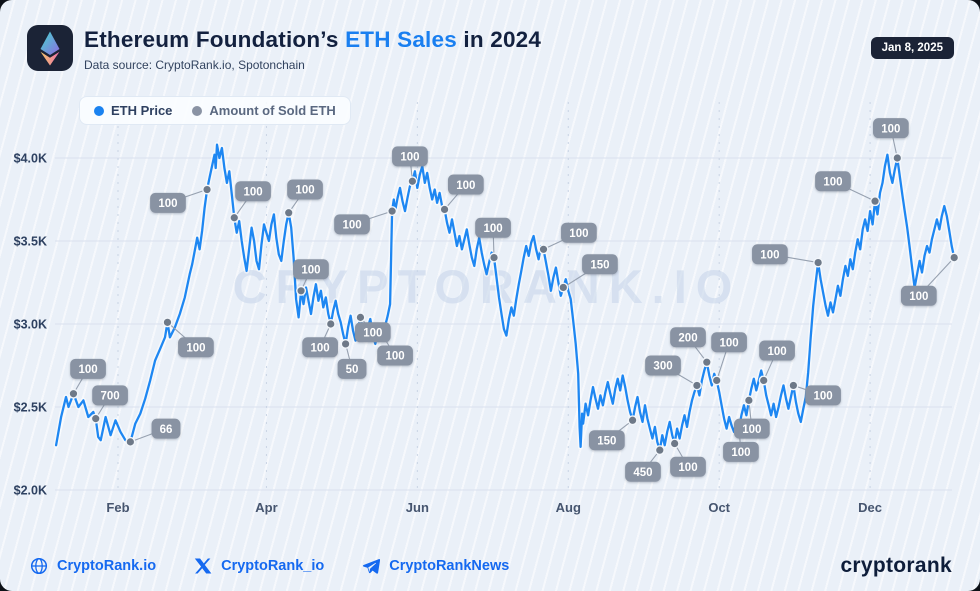  I want to click on legend-dot-eth-price-icon, so click(99, 110).